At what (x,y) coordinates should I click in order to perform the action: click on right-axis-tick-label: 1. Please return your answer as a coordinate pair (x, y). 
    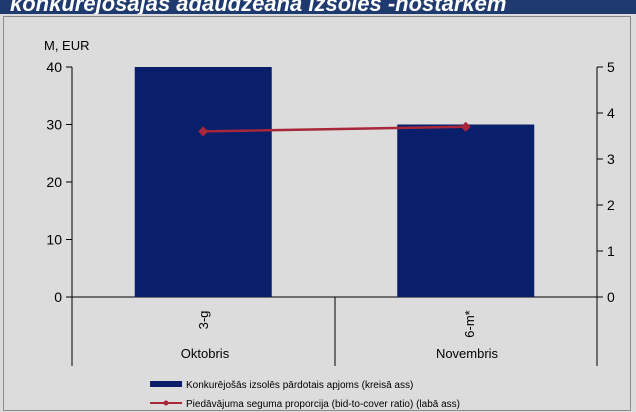
    Looking at the image, I should click on (611, 251).